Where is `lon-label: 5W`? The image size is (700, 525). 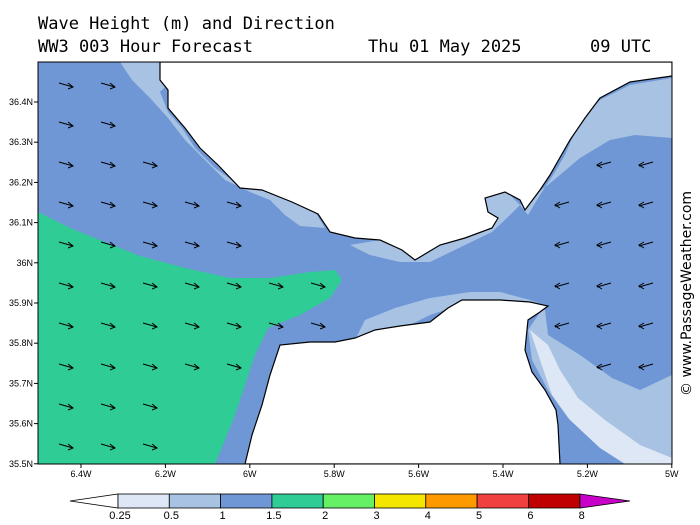
lon-label: 5W is located at coordinates (672, 474).